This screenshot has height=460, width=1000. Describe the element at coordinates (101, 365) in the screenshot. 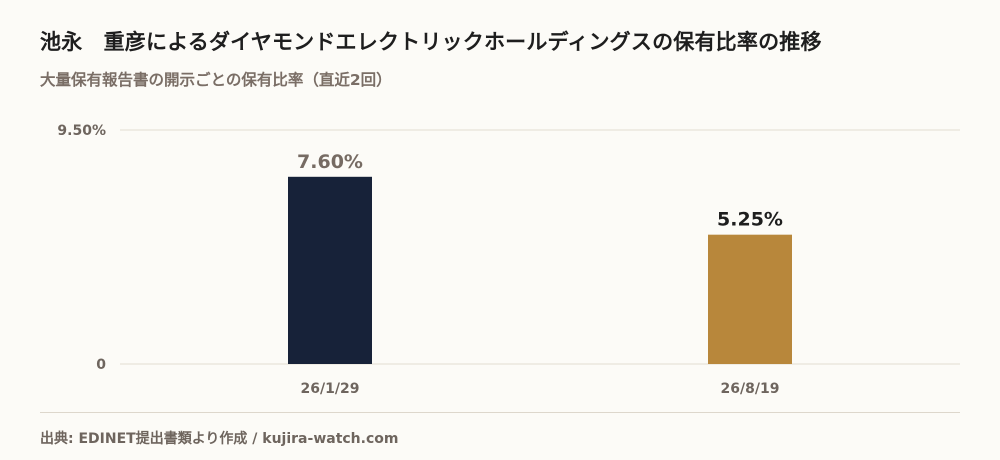

I see `y-tick-label: 0` at that location.